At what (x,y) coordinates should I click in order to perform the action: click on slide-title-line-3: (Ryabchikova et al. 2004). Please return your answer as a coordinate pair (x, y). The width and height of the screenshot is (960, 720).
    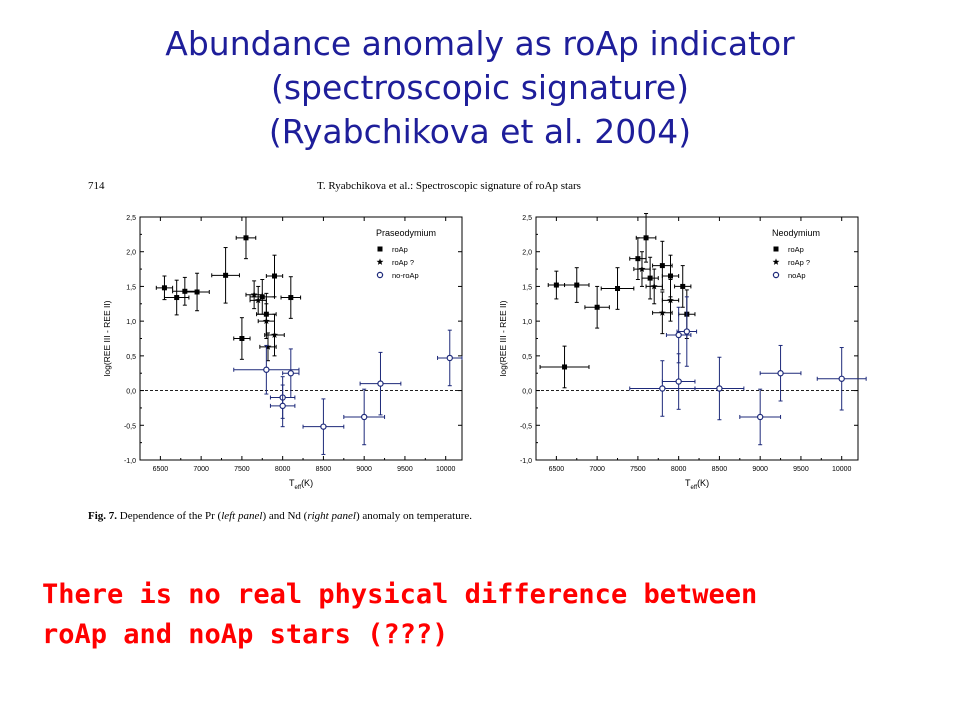
    Looking at the image, I should click on (480, 131).